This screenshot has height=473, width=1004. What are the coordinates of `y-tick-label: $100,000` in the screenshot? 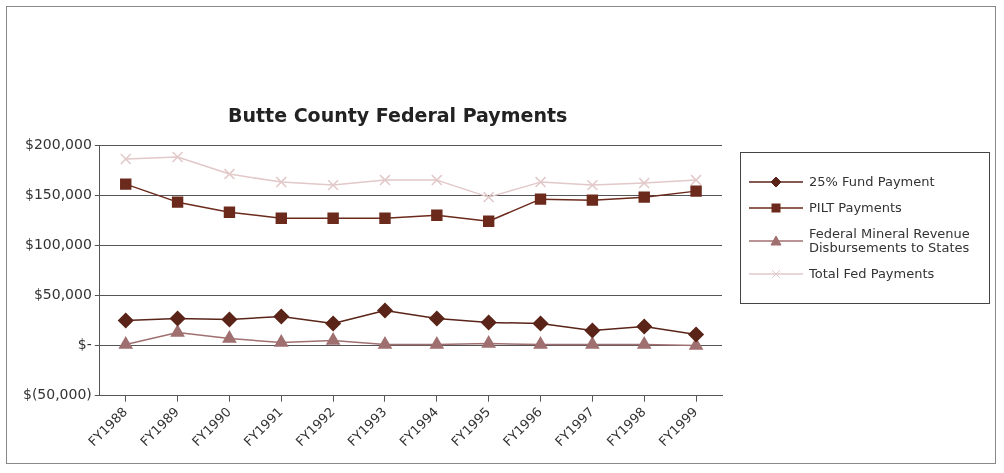 It's located at (58, 243).